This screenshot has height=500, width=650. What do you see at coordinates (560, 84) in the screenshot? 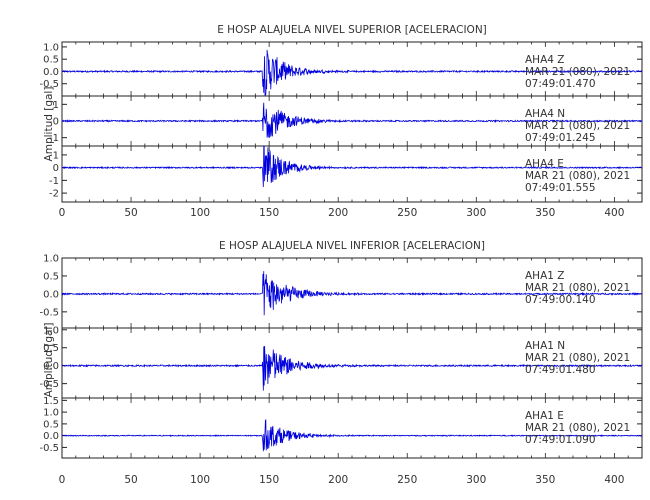
I see `record-time: 07:49:01.470` at bounding box center [560, 84].